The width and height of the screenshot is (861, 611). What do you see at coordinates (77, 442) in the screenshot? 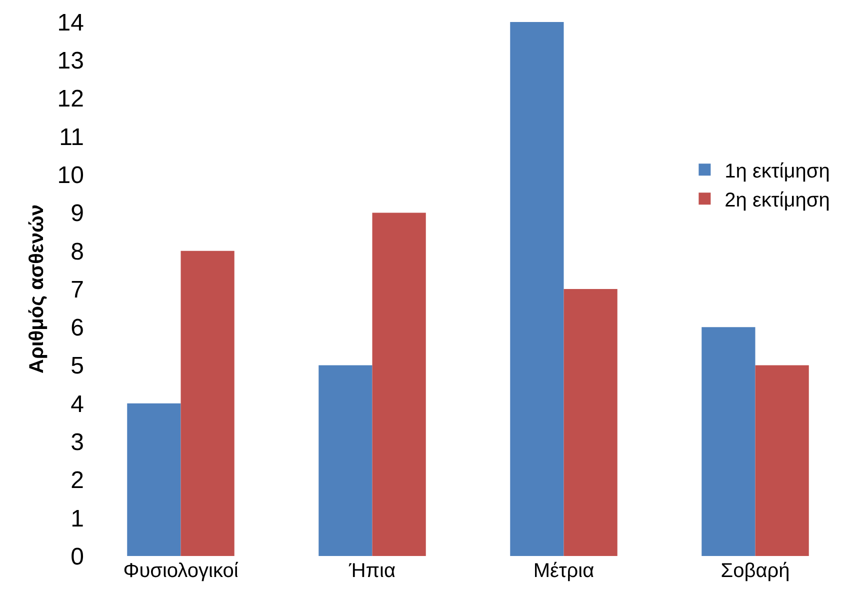
I see `y-tick-label: 3` at bounding box center [77, 442].